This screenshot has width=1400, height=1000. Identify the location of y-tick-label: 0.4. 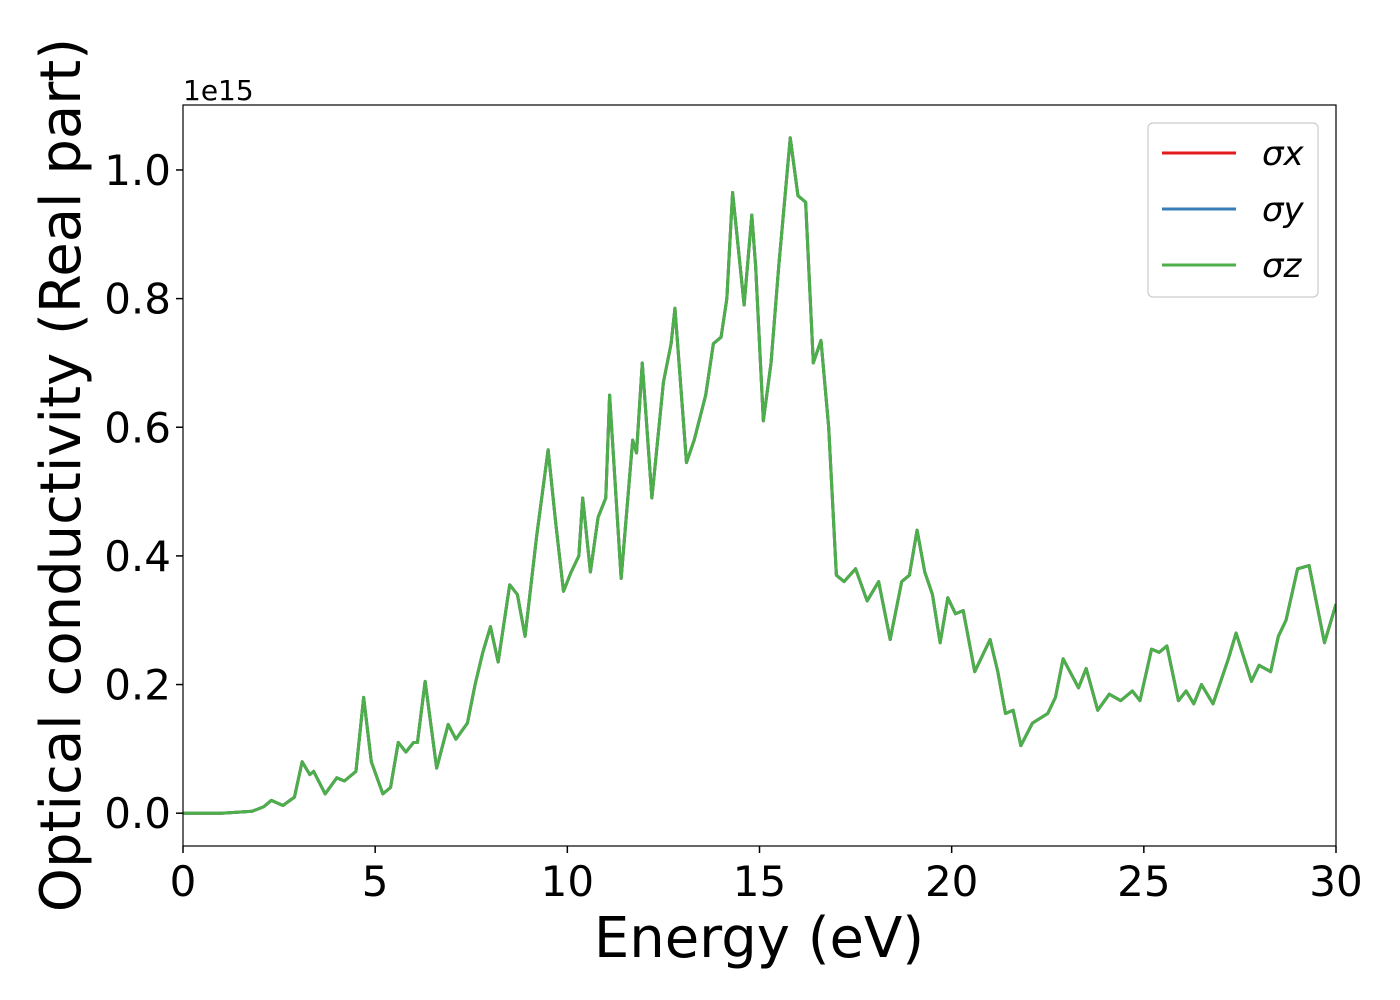
(137, 556).